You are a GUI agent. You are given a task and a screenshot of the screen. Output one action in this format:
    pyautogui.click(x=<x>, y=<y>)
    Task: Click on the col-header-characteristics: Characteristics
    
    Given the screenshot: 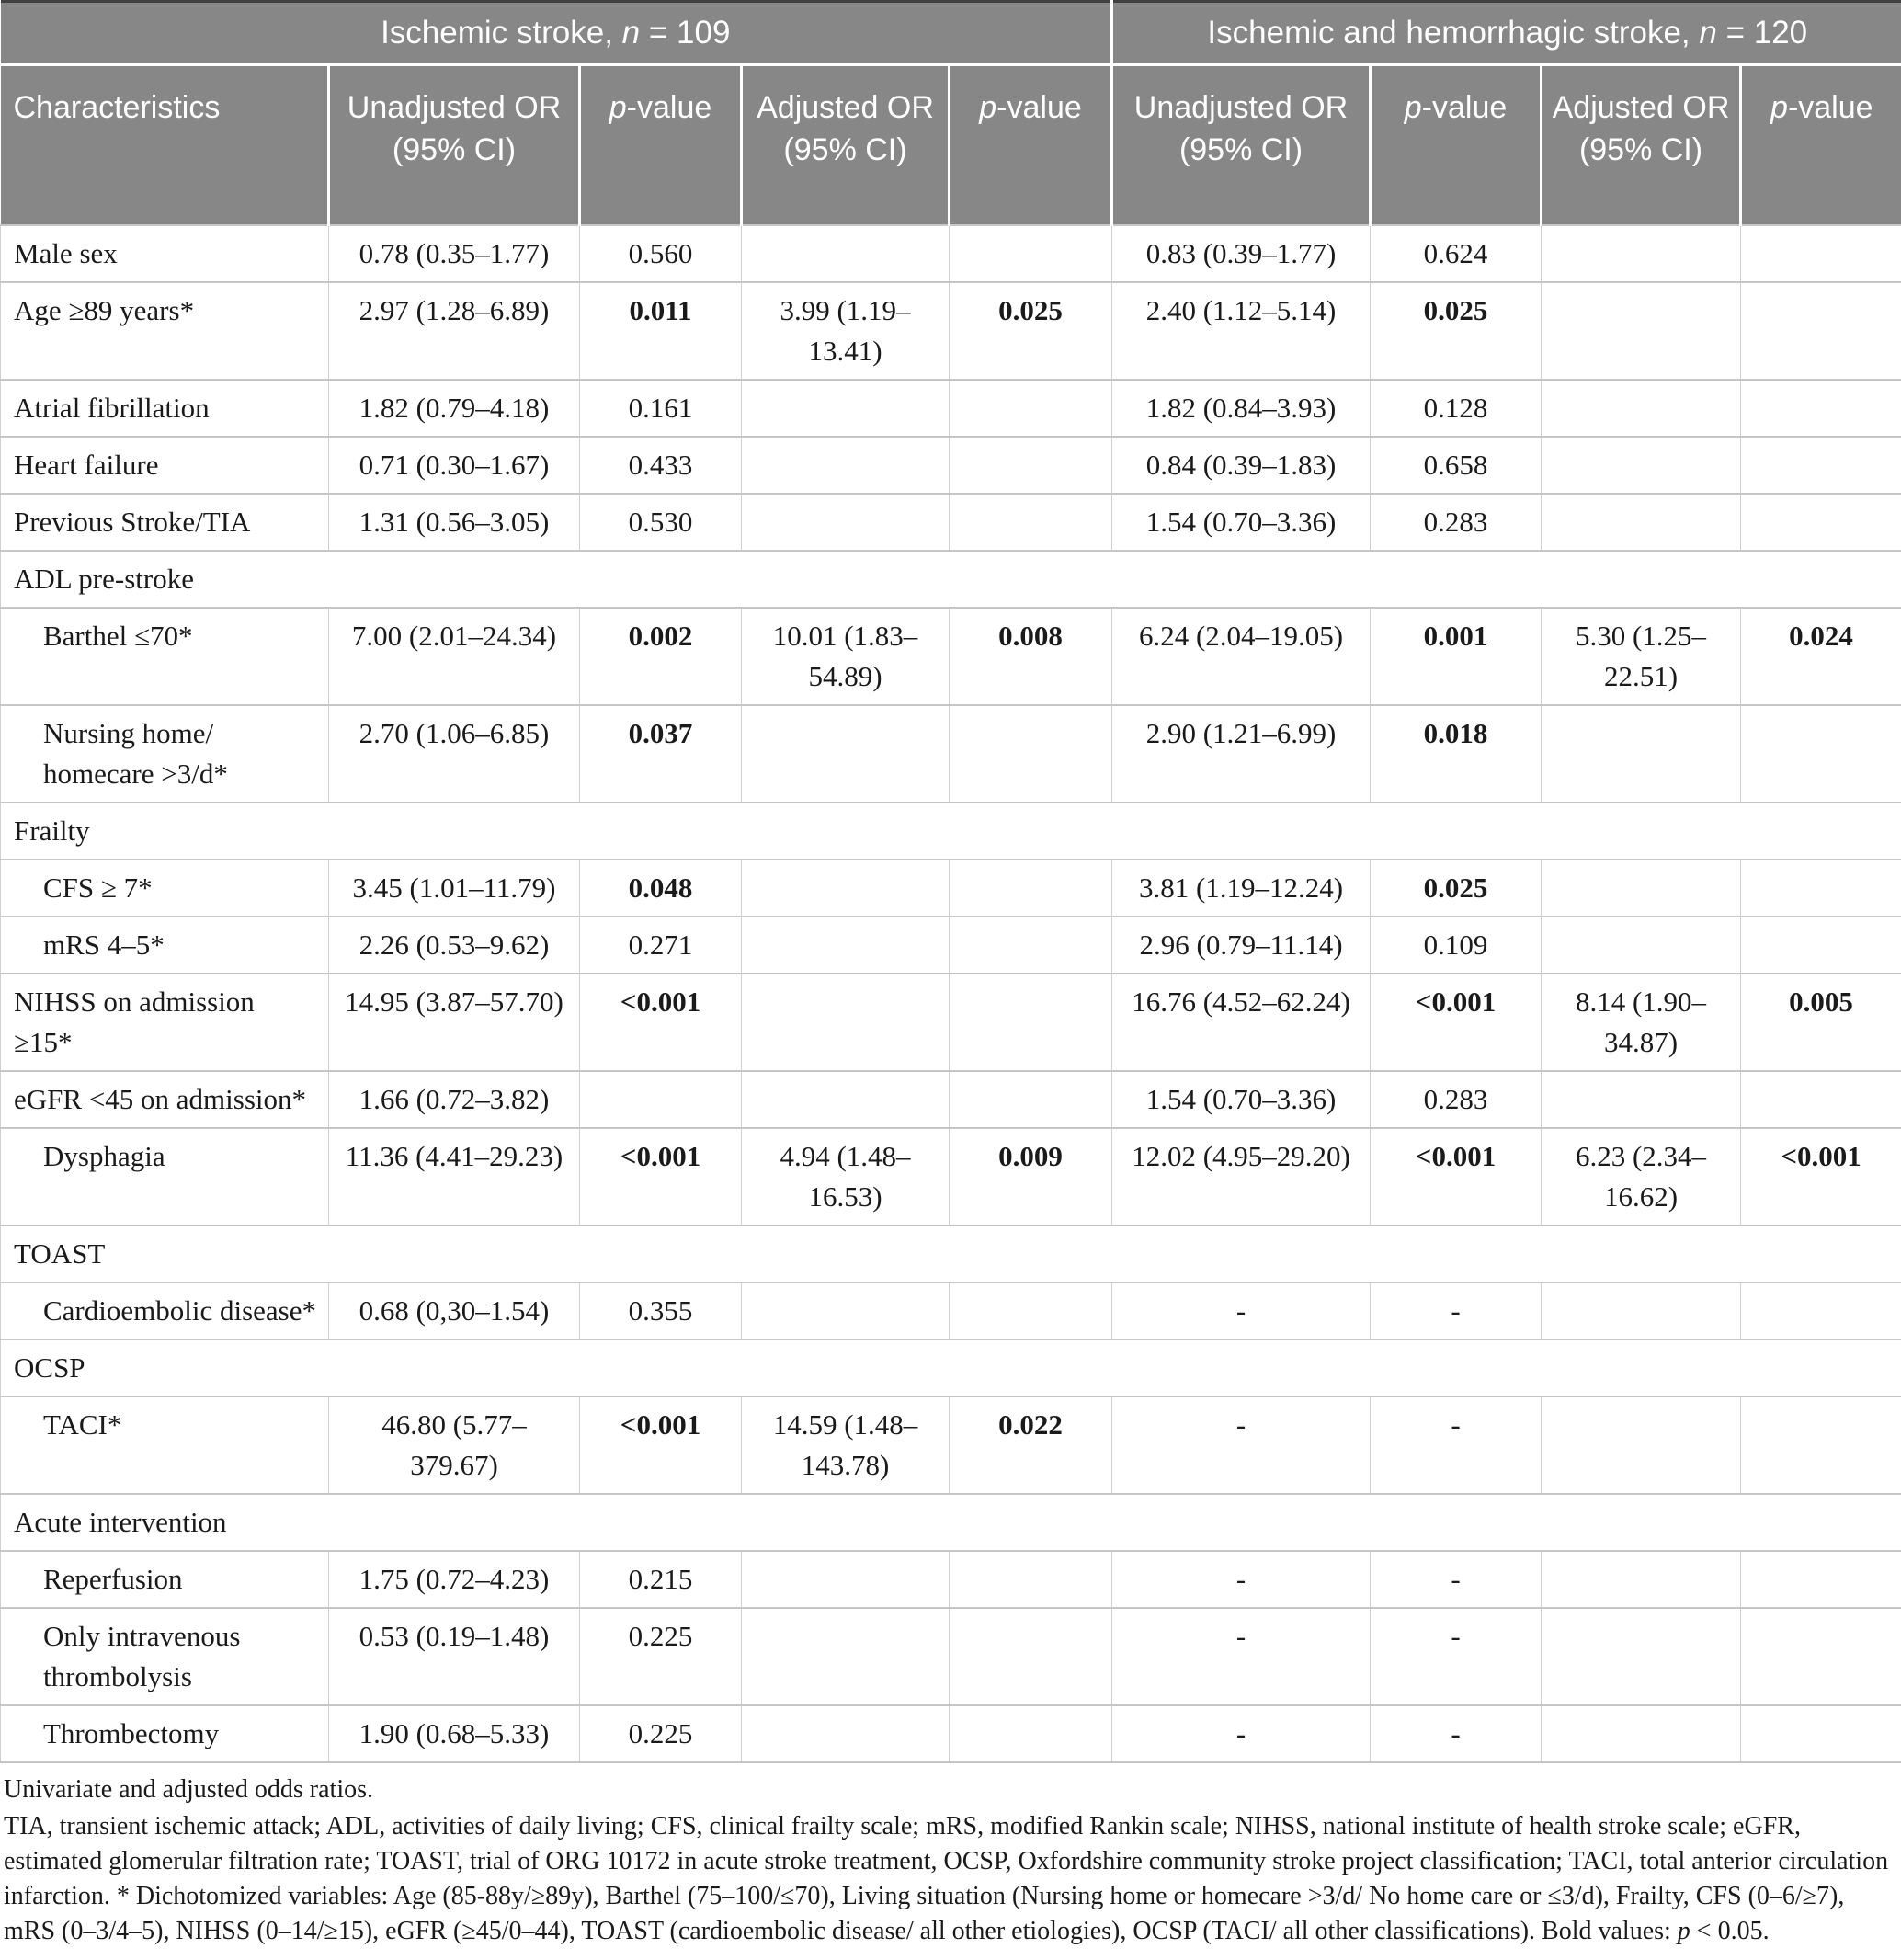 What is the action you would take?
    pyautogui.click(x=164, y=144)
    